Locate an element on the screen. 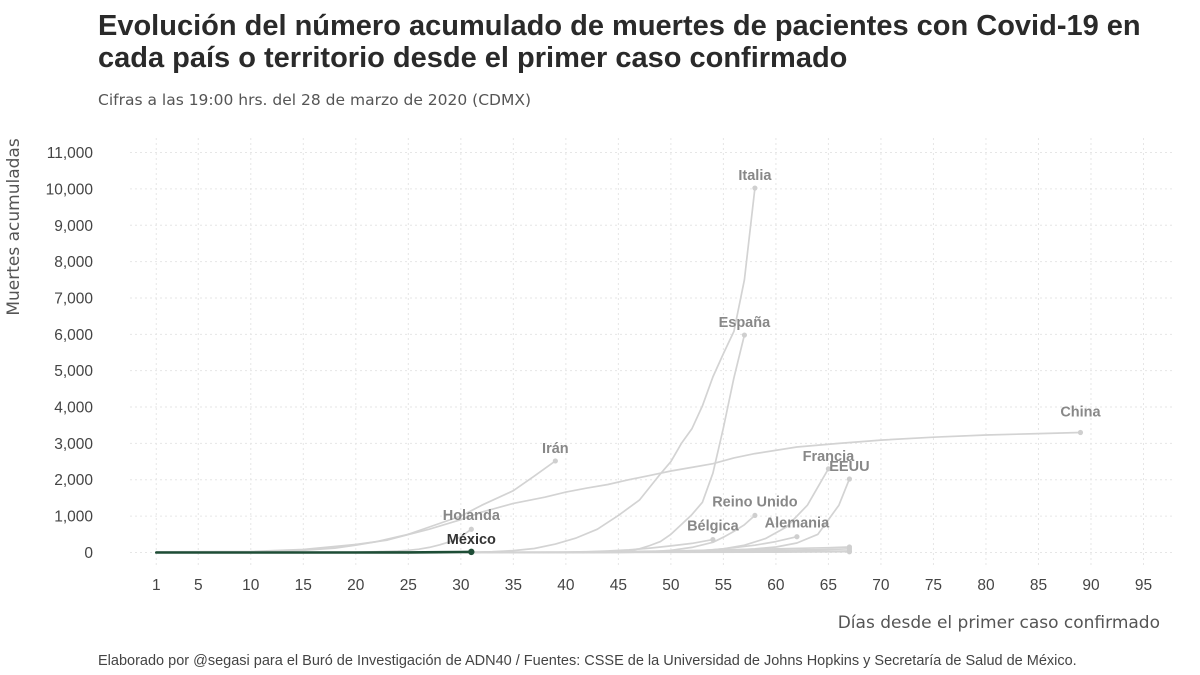 The image size is (1200, 675). country-label-iran: Irán is located at coordinates (555, 449).